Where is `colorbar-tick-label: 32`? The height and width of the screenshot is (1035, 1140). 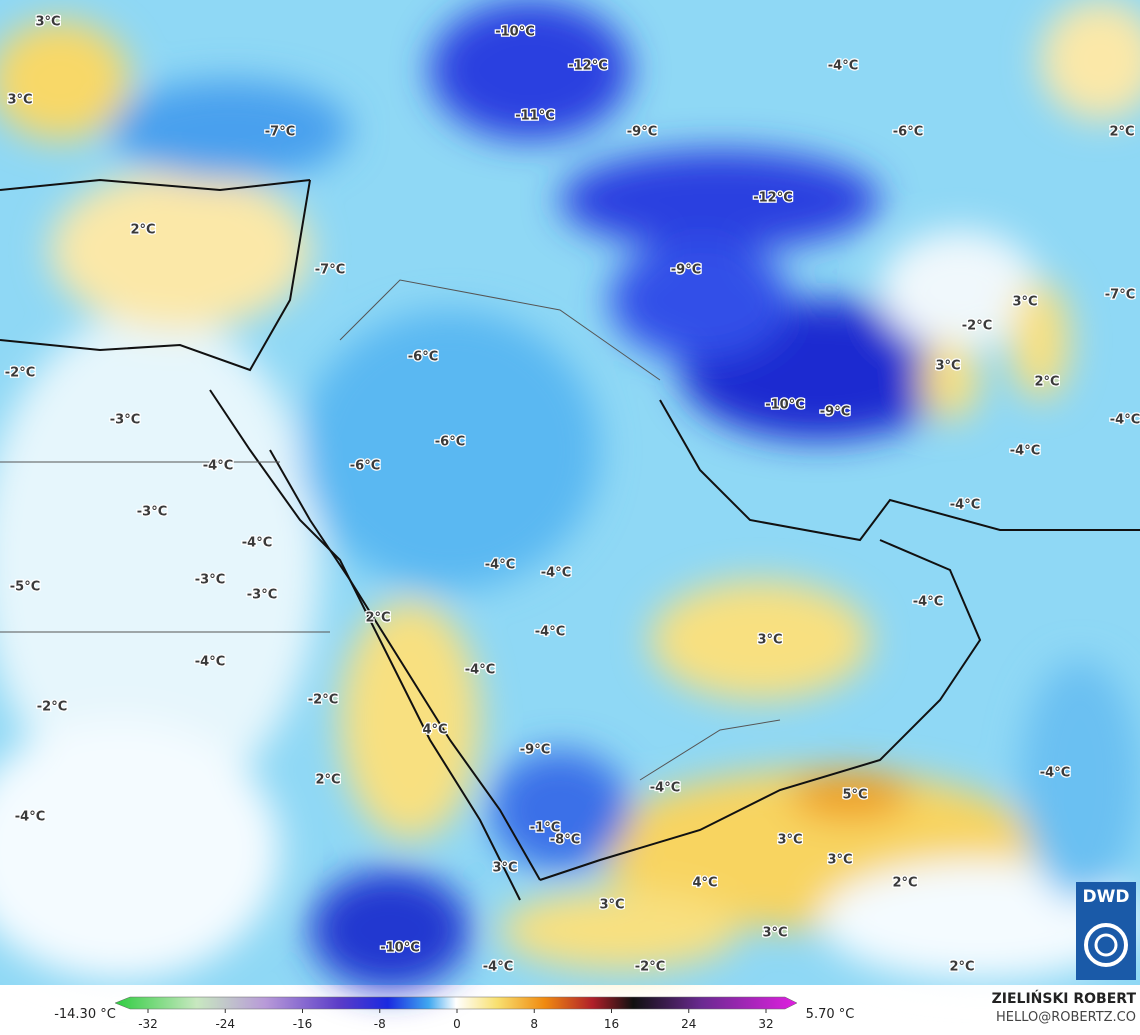
colorbar-tick-label: 32 is located at coordinates (765, 1024).